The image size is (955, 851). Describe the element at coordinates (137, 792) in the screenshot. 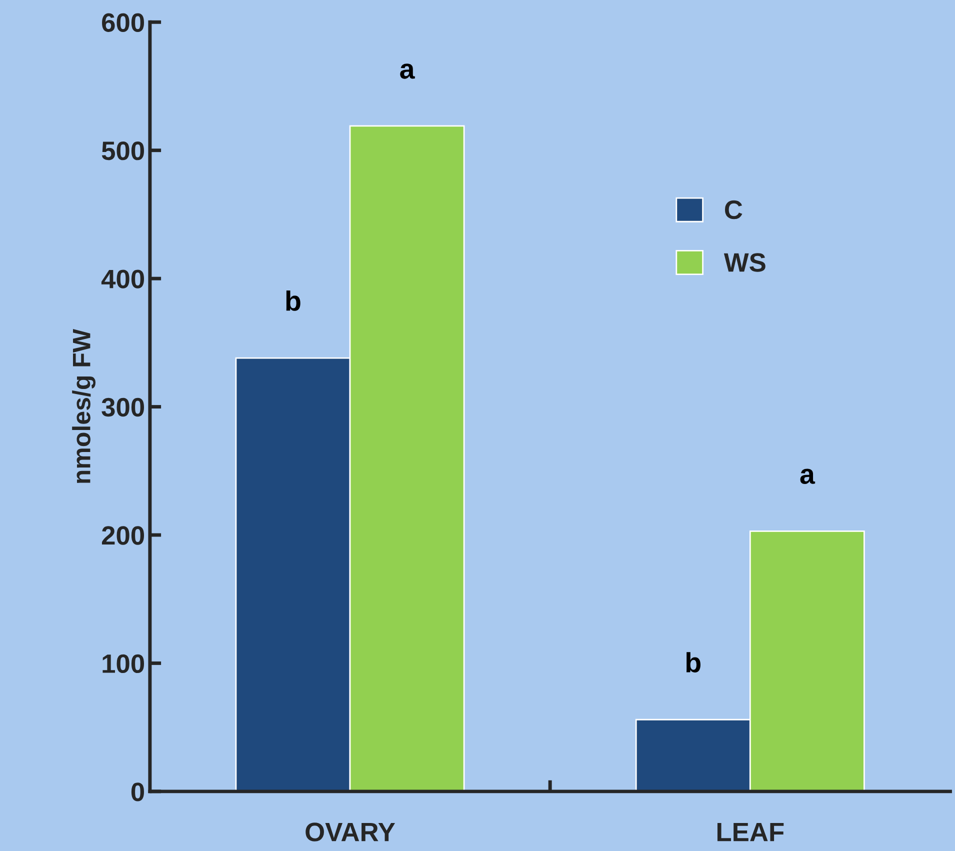

I see `y-tick-label: 0` at that location.